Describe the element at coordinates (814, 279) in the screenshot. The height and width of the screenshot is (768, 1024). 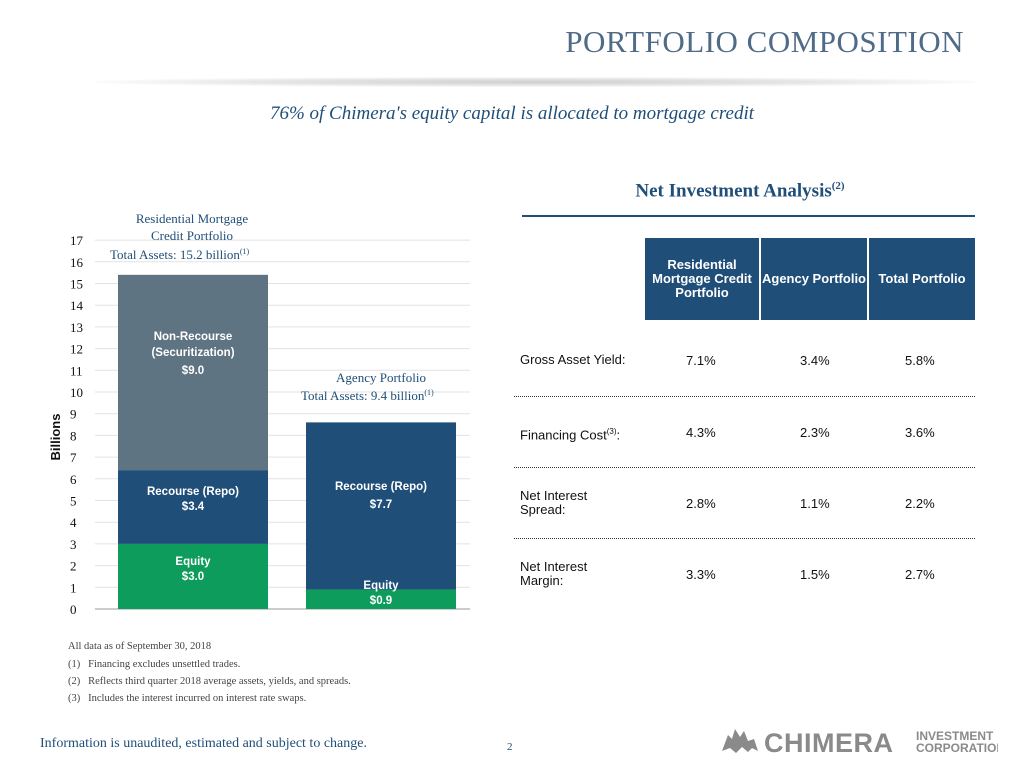
I see `column-header-agency: Agency Portfolio` at that location.